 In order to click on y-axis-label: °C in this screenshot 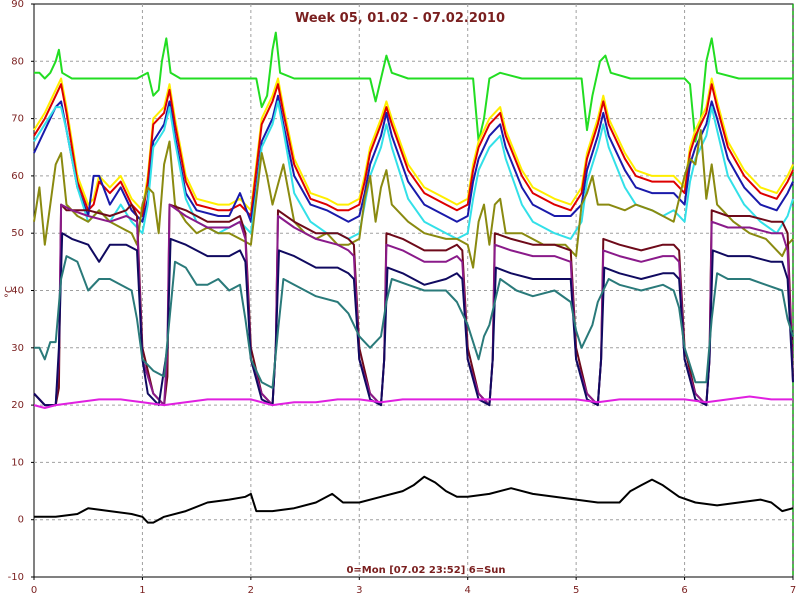, I will do `click(9, 292)`.